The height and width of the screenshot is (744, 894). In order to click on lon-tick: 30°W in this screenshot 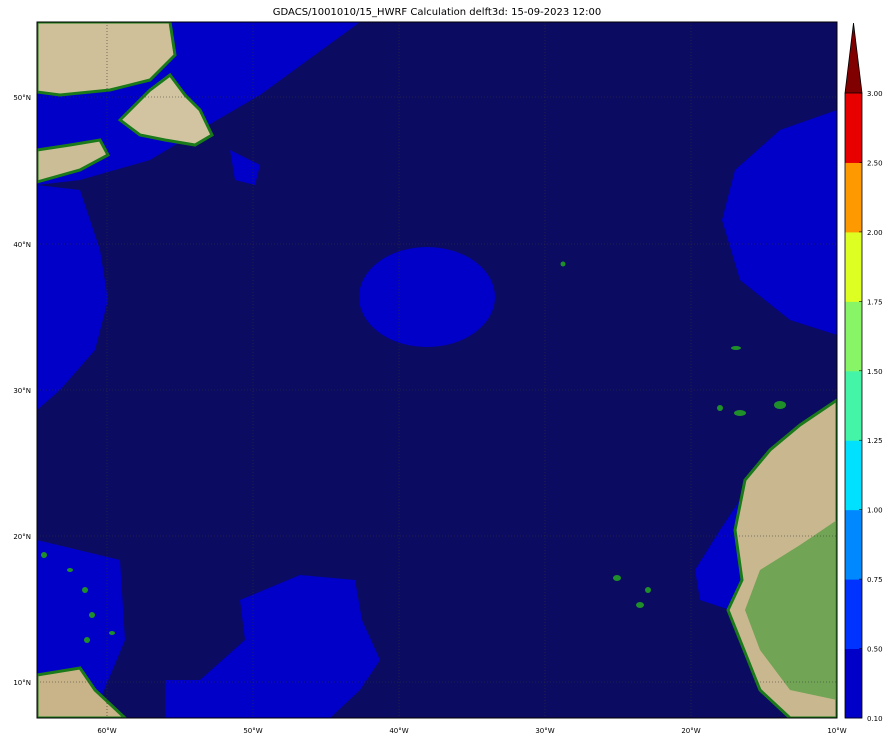, I will do `click(544, 731)`.